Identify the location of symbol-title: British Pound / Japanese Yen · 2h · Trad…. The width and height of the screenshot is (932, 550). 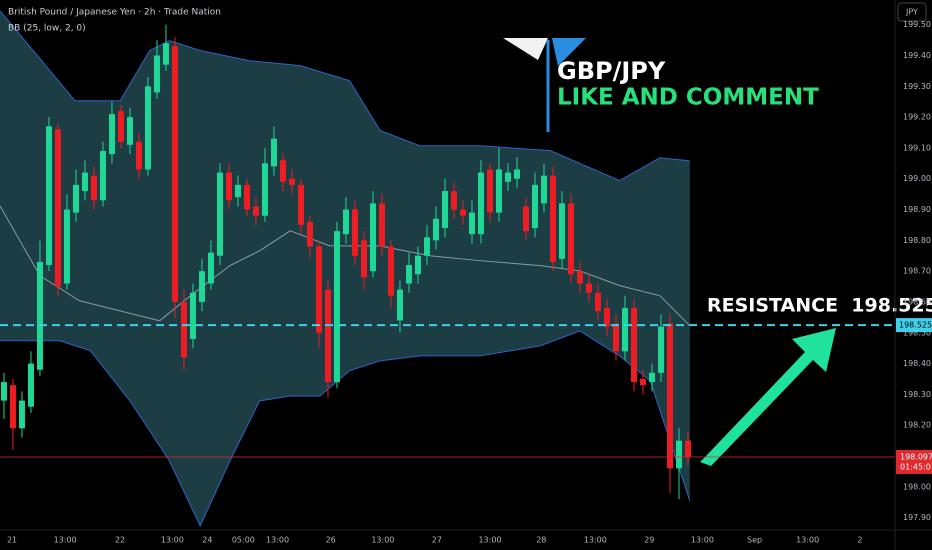
(114, 13).